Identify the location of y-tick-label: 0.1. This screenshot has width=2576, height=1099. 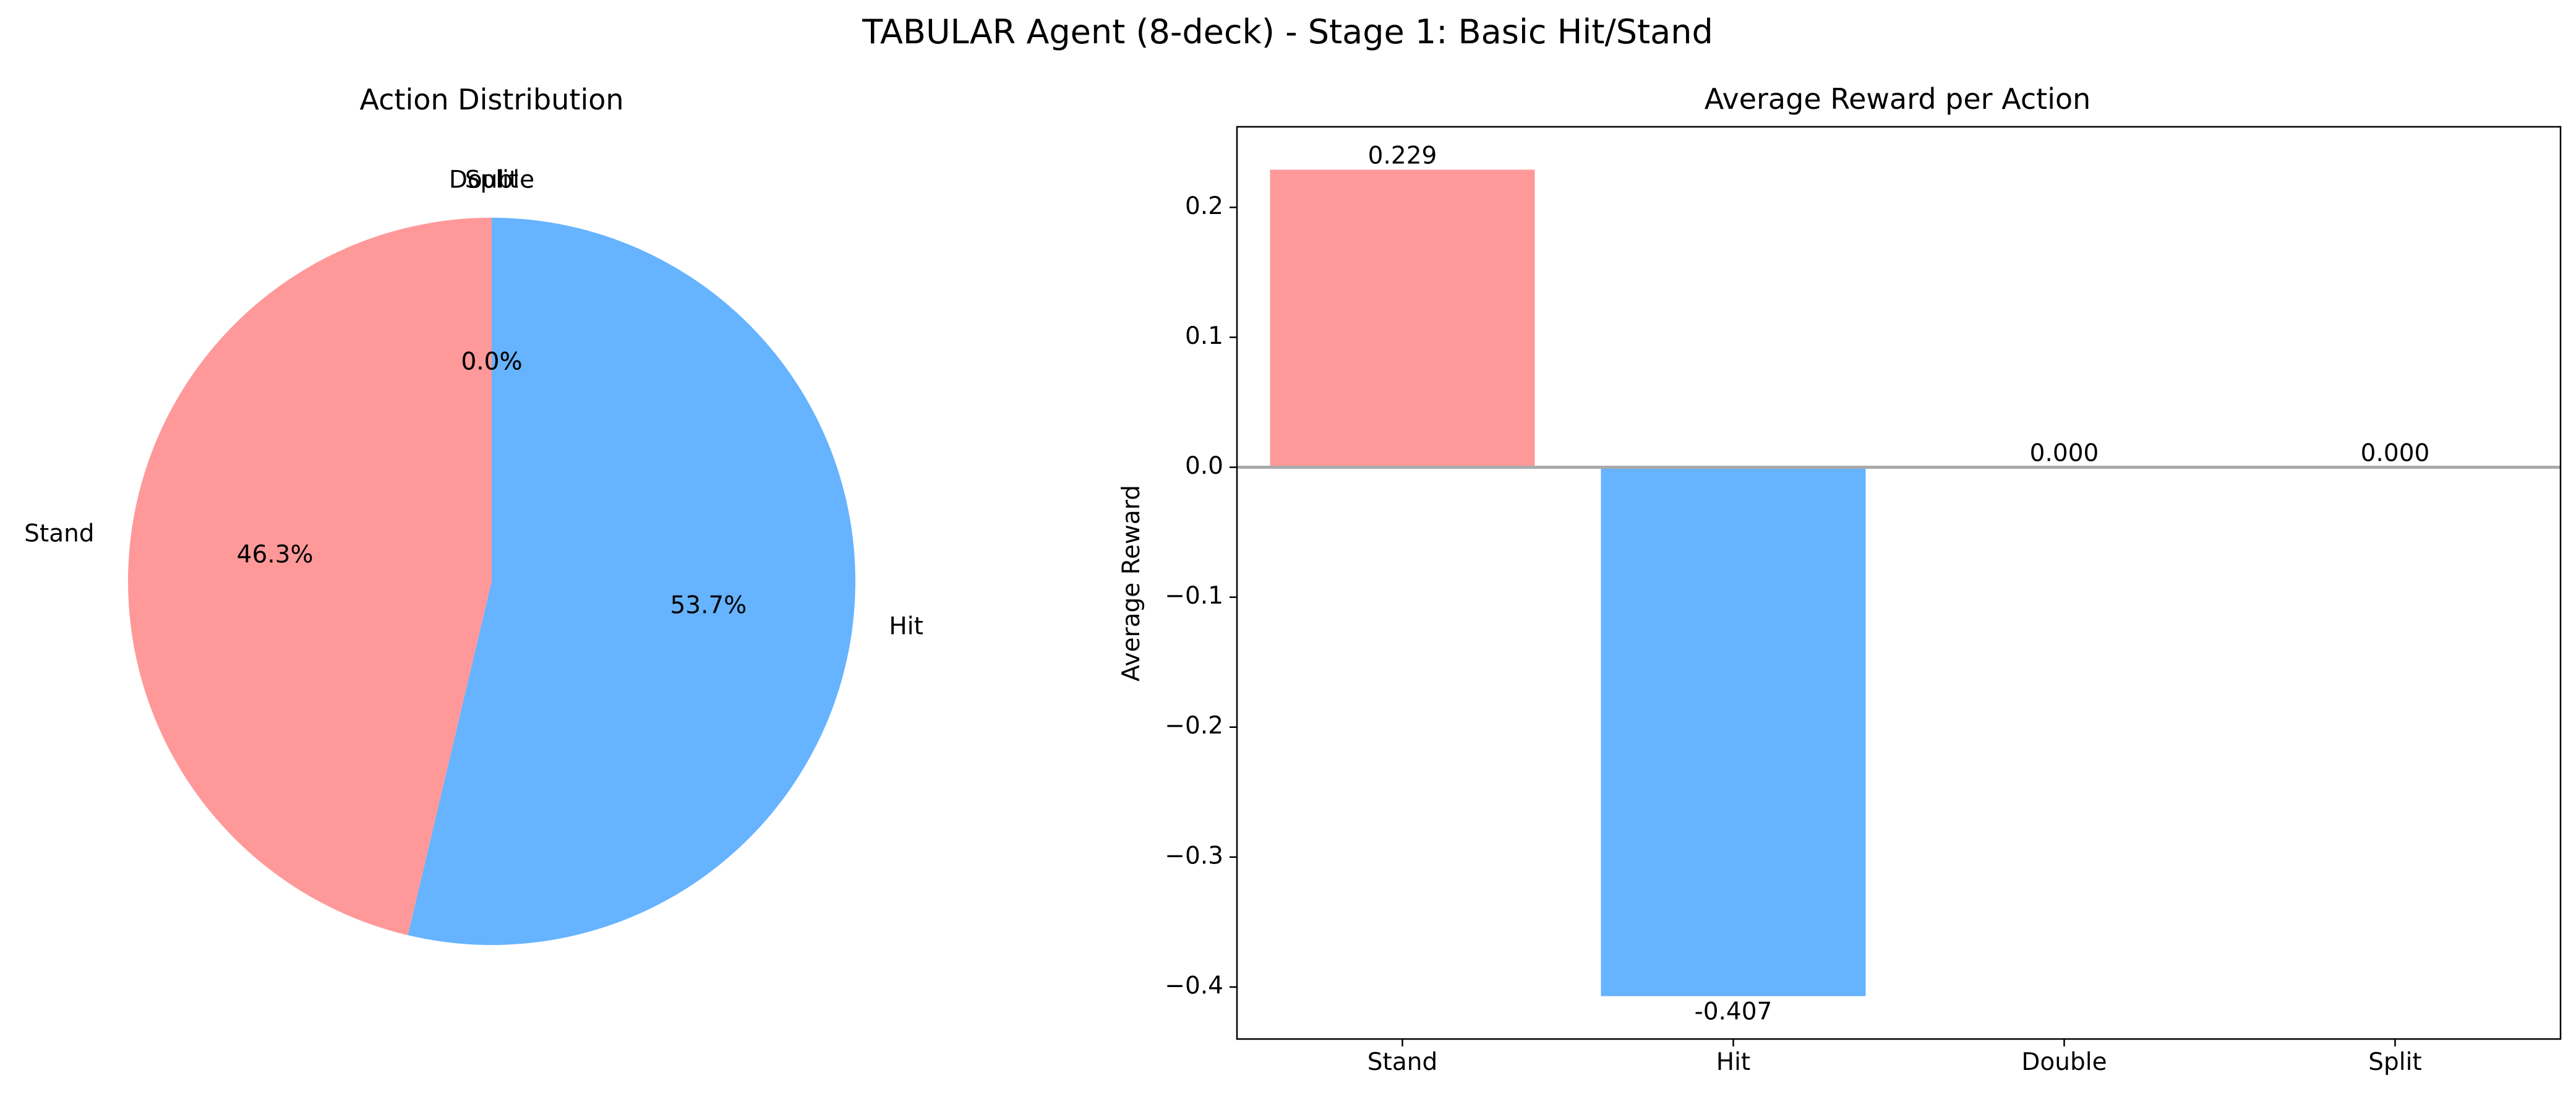
(1204, 336).